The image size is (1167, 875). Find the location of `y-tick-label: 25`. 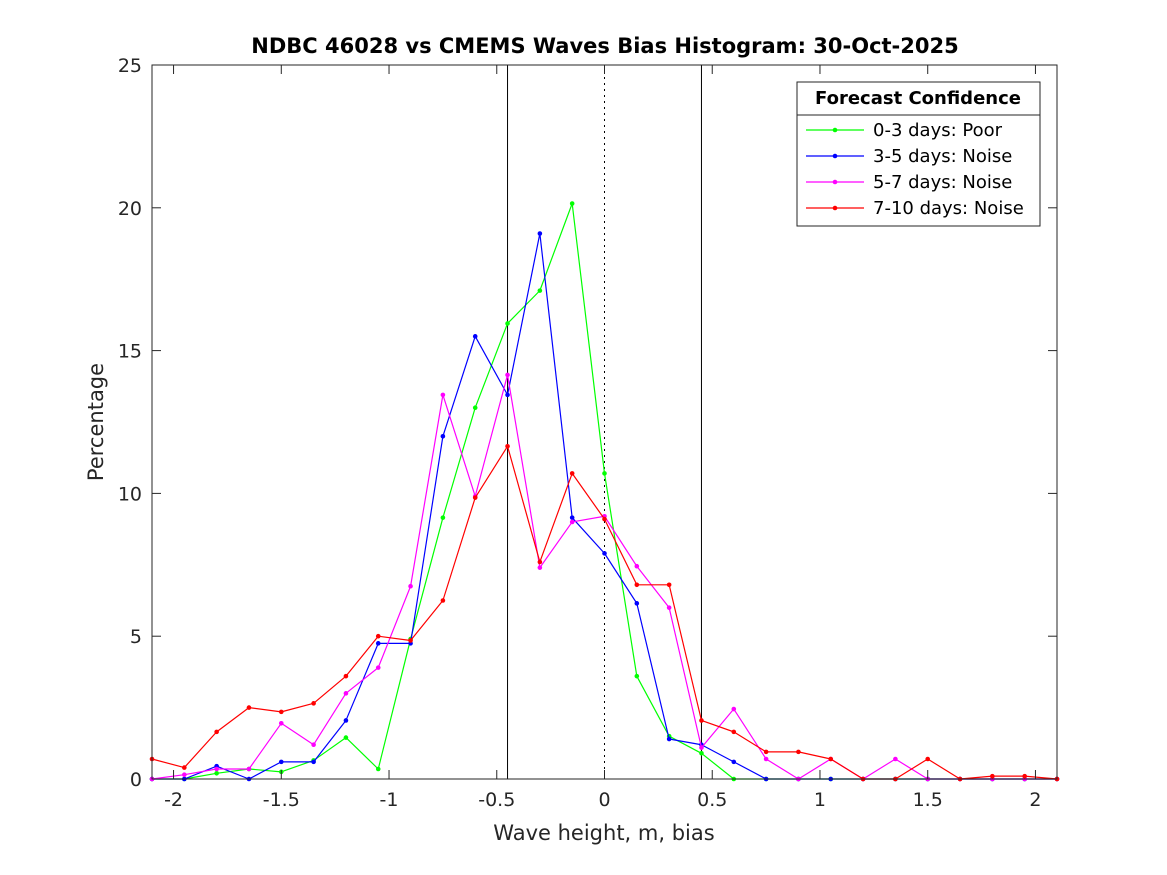

y-tick-label: 25 is located at coordinates (130, 66).